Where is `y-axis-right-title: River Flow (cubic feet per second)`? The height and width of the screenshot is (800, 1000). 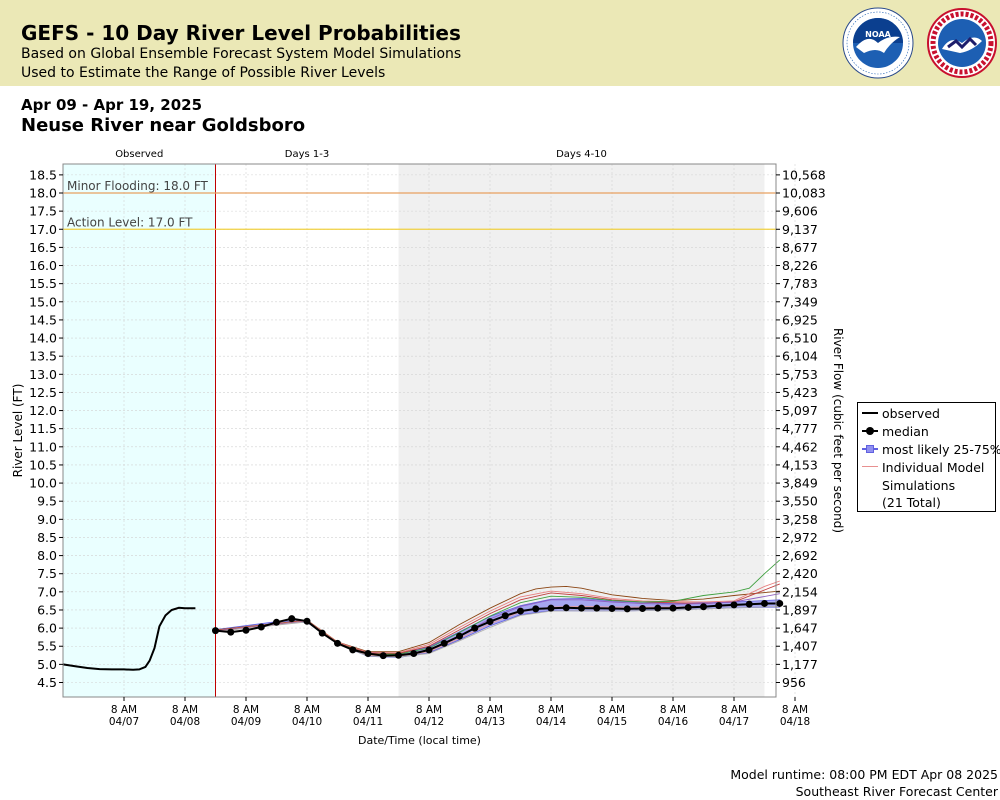
y-axis-right-title: River Flow (cubic feet per second) is located at coordinates (838, 430).